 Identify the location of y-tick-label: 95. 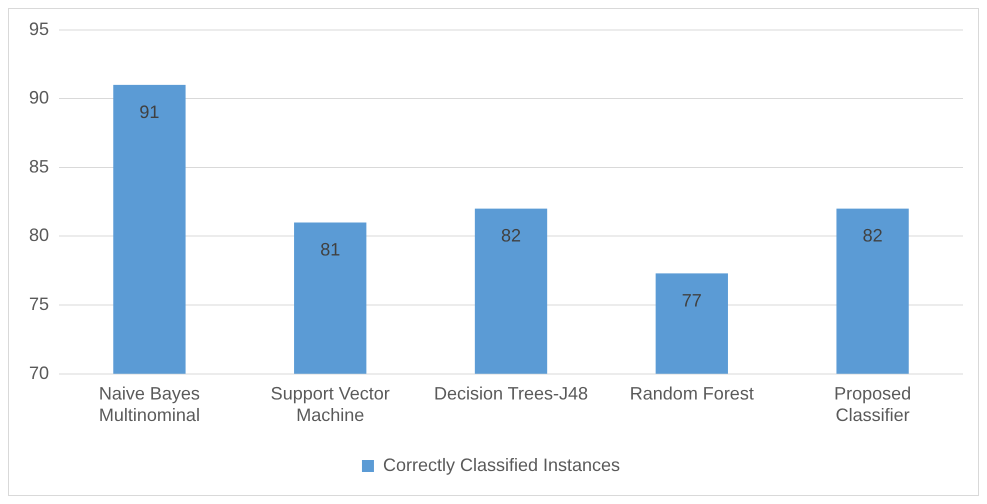
(39, 28).